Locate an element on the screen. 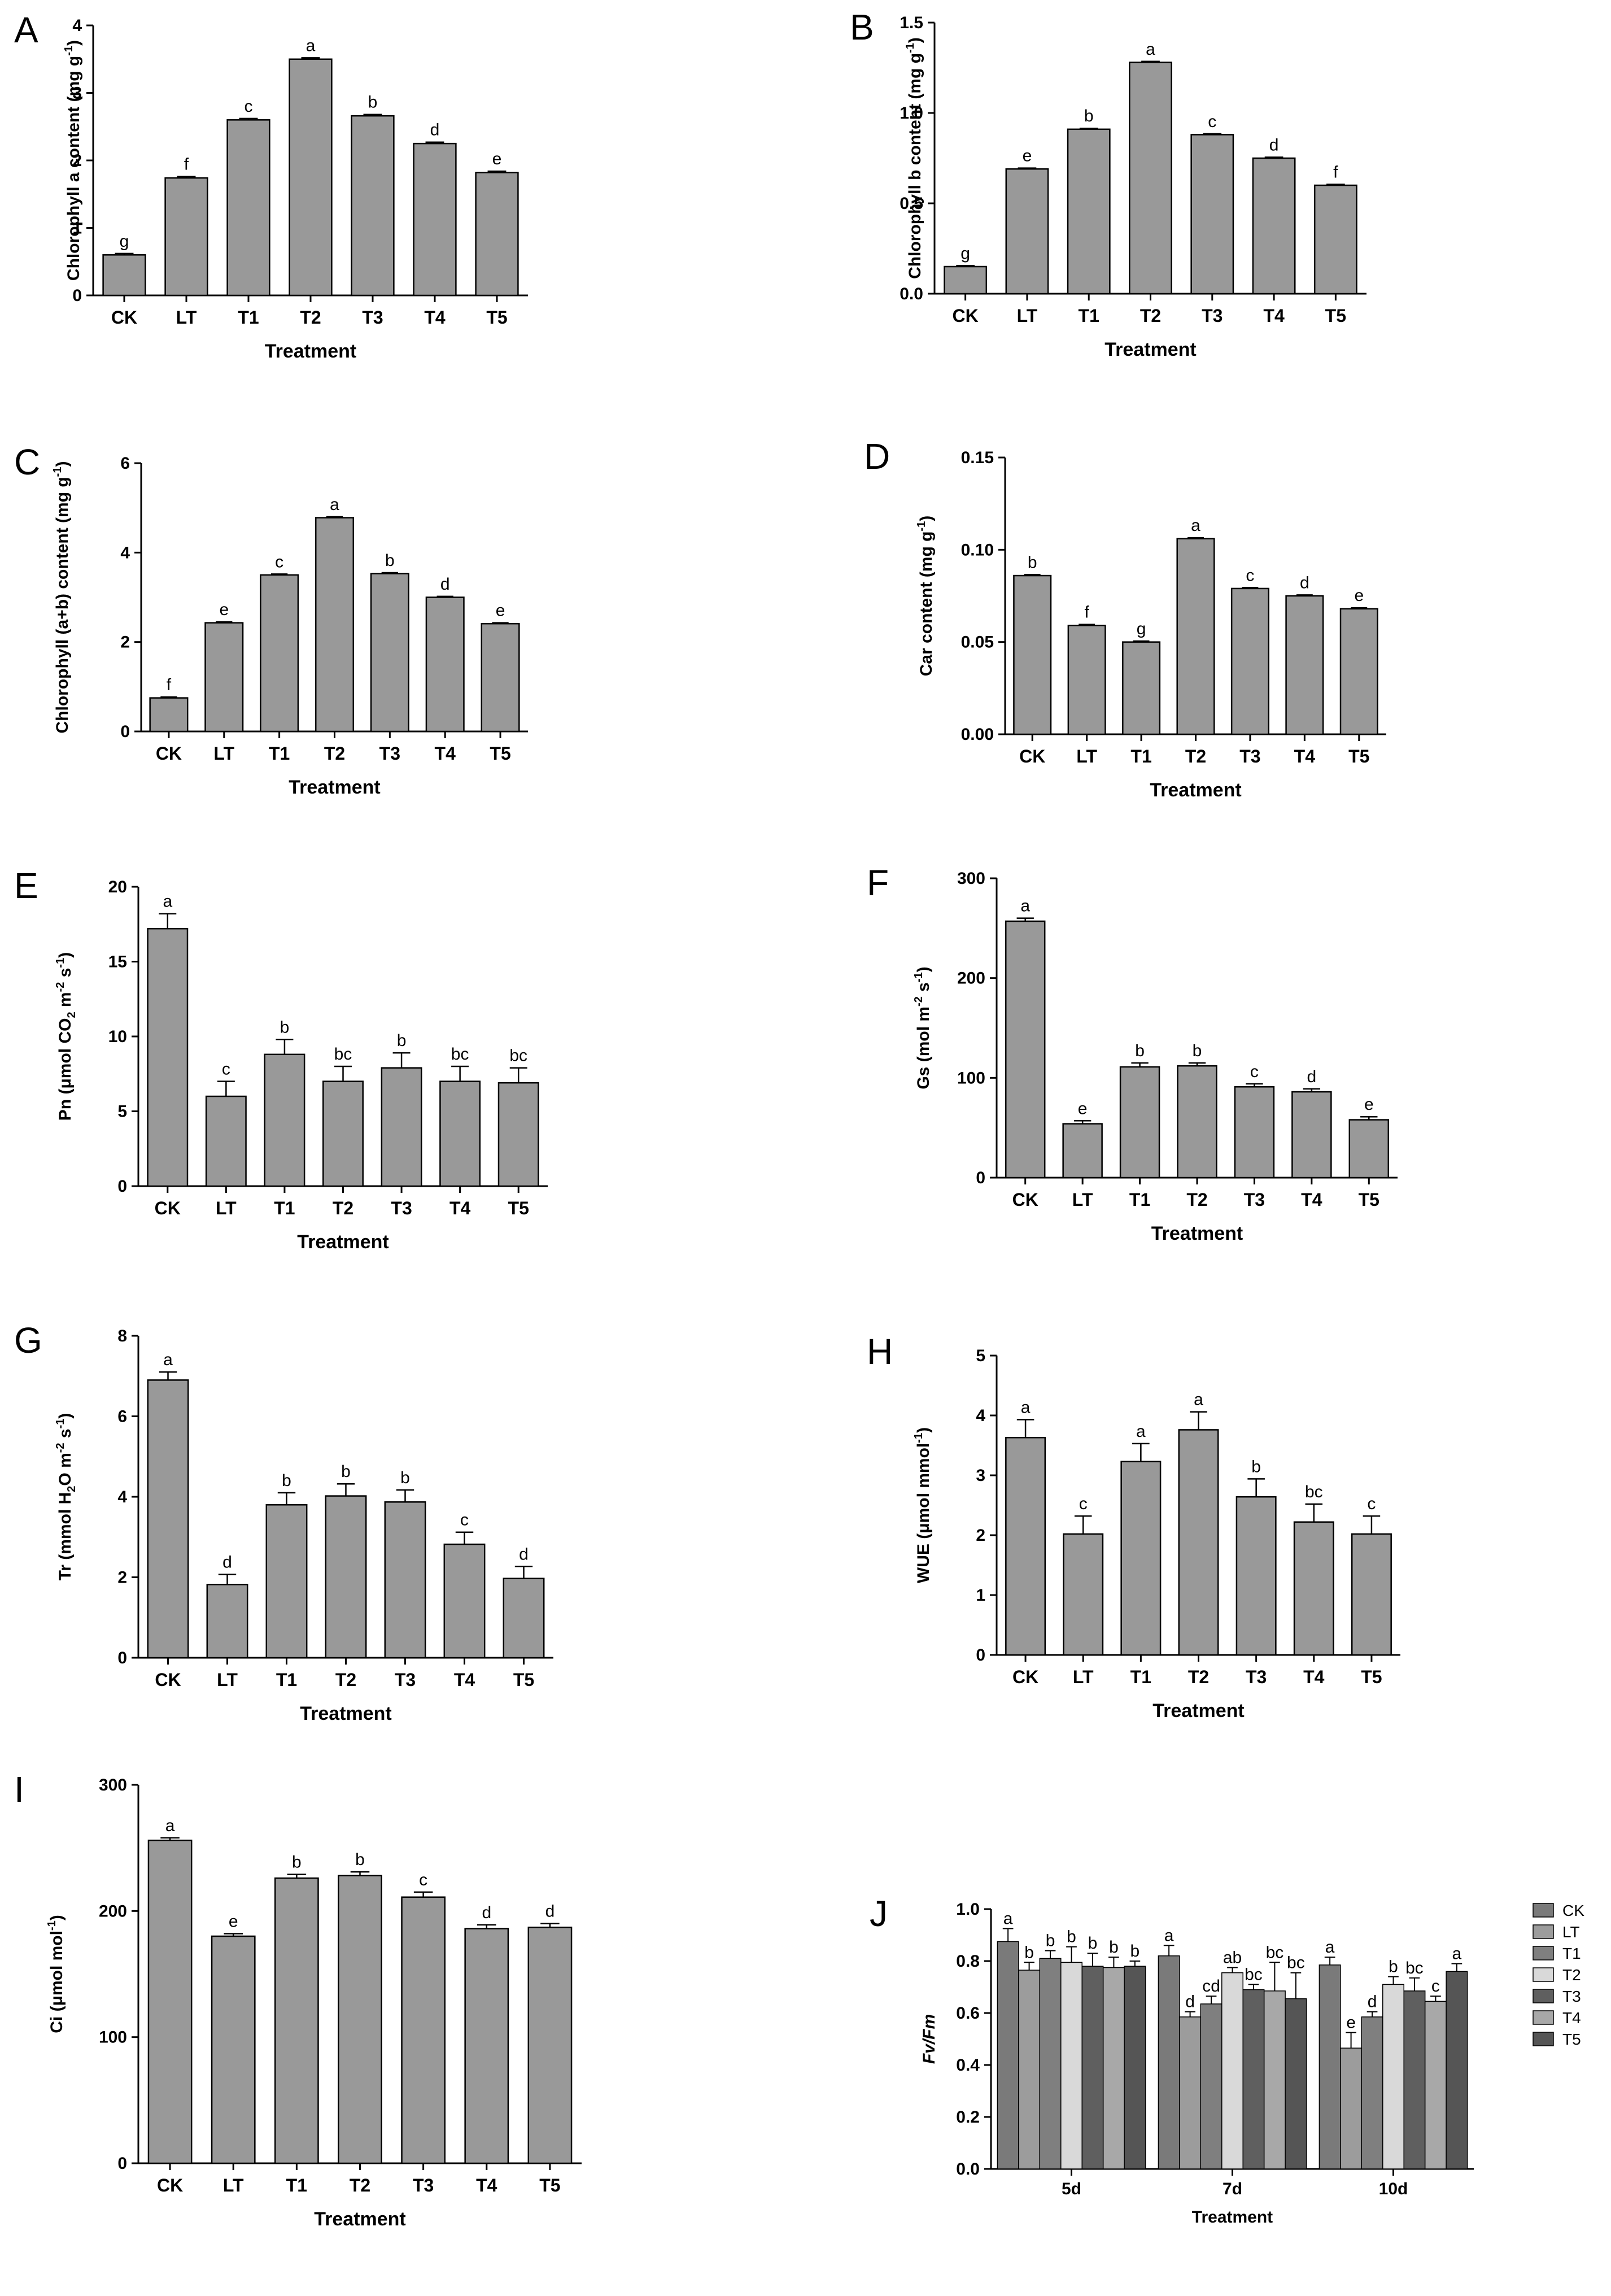 This screenshot has height=2296, width=1611. y-tick-label: 0.2 is located at coordinates (968, 2117).